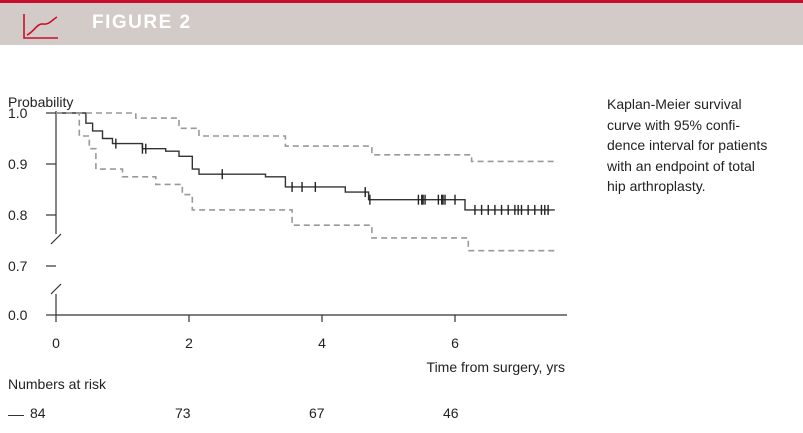 Image resolution: width=803 pixels, height=433 pixels. I want to click on x-tick-label: 4, so click(322, 343).